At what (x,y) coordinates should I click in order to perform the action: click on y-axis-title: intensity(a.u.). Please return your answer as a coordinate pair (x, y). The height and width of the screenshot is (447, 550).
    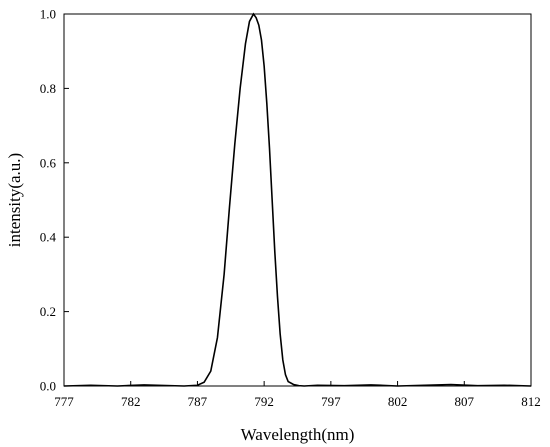
    Looking at the image, I should click on (14, 200).